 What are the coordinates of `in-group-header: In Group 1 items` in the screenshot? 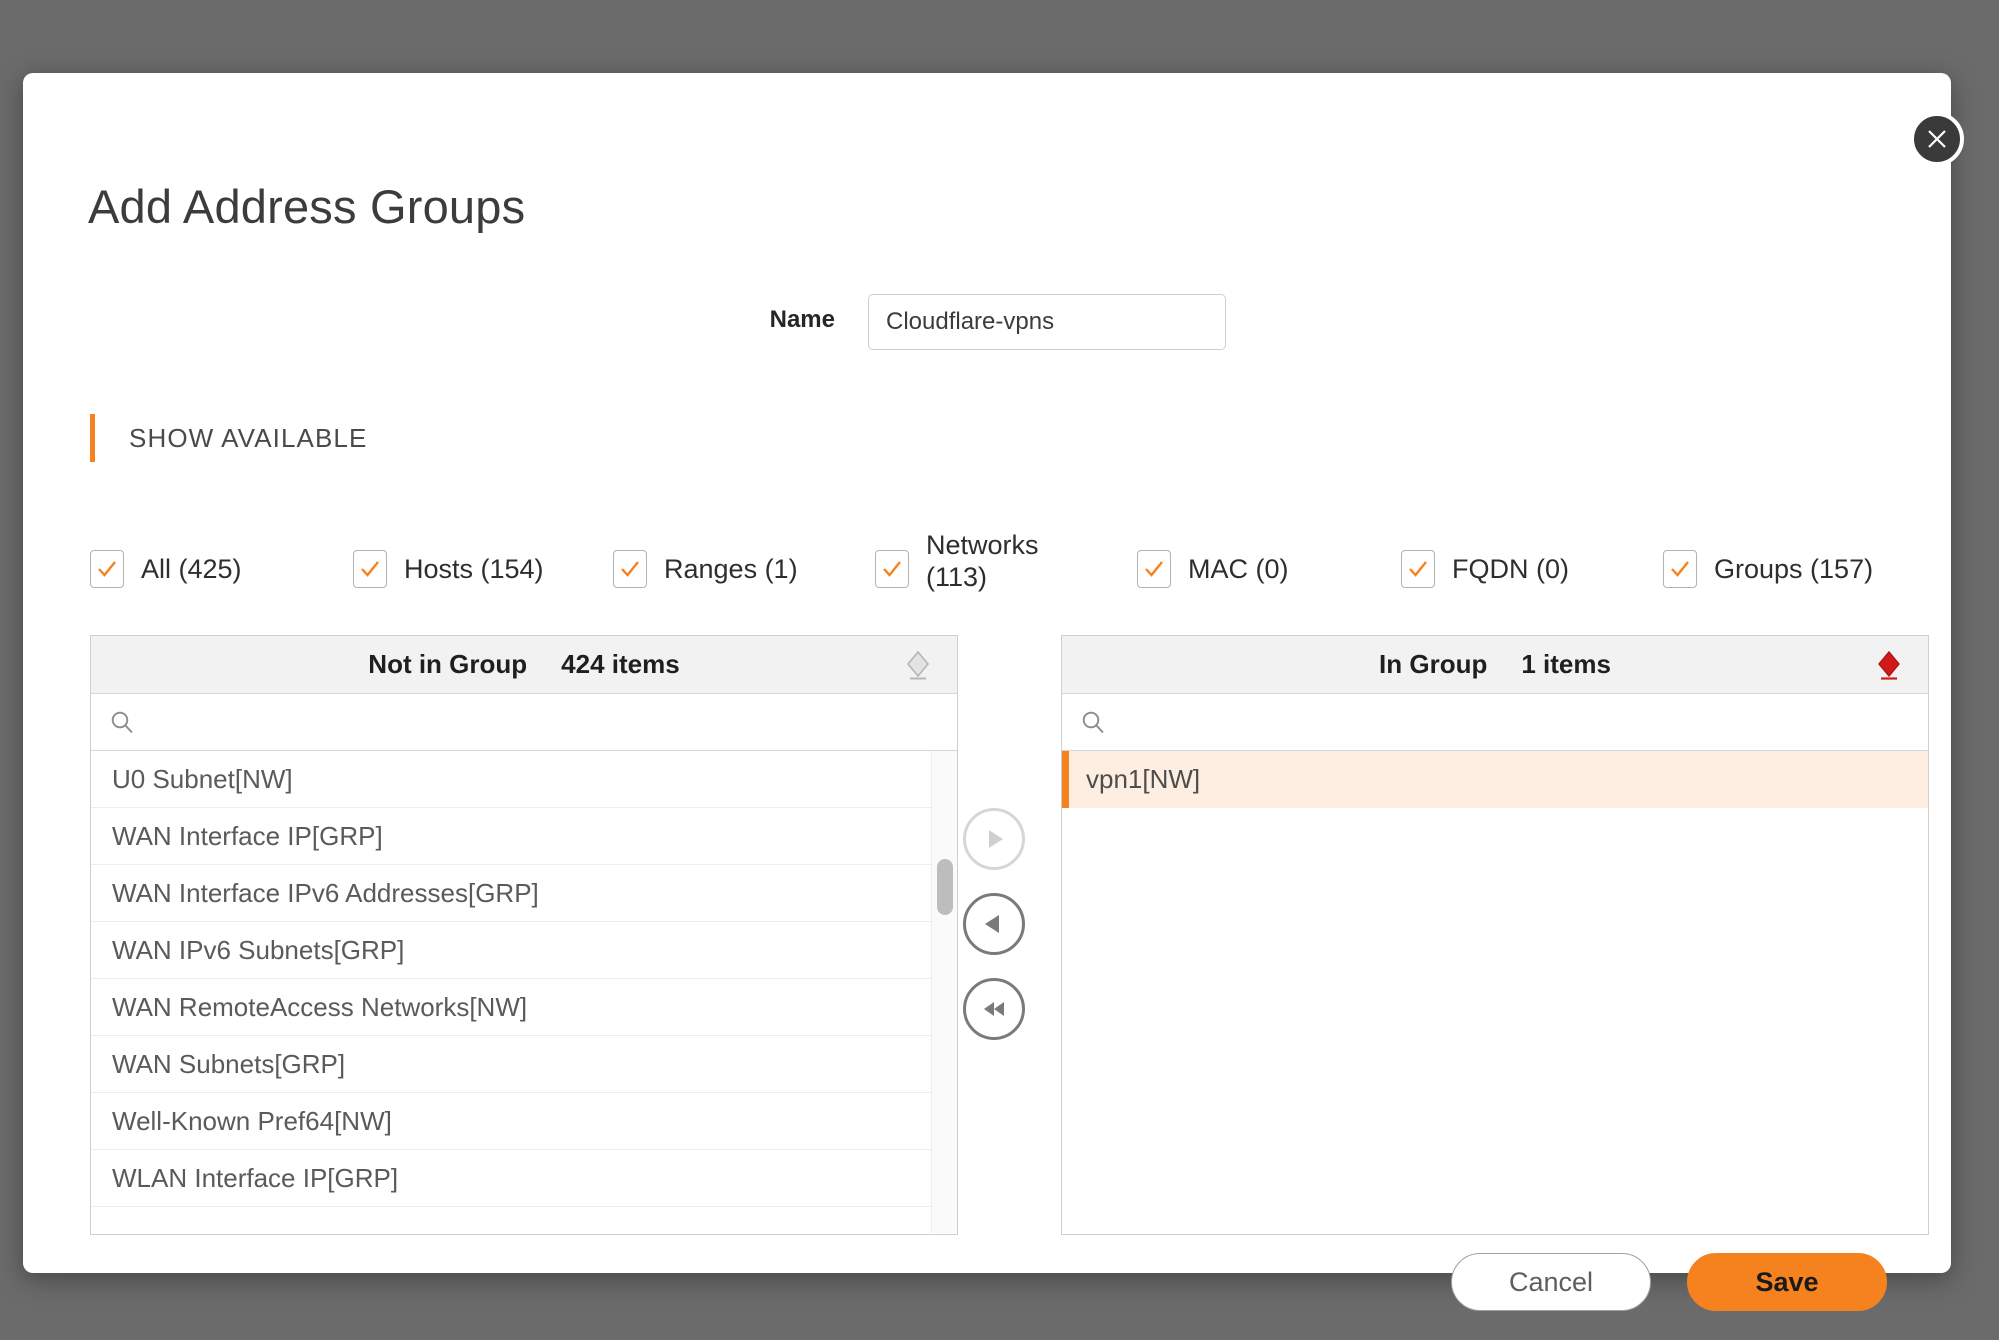 It's located at (1495, 665).